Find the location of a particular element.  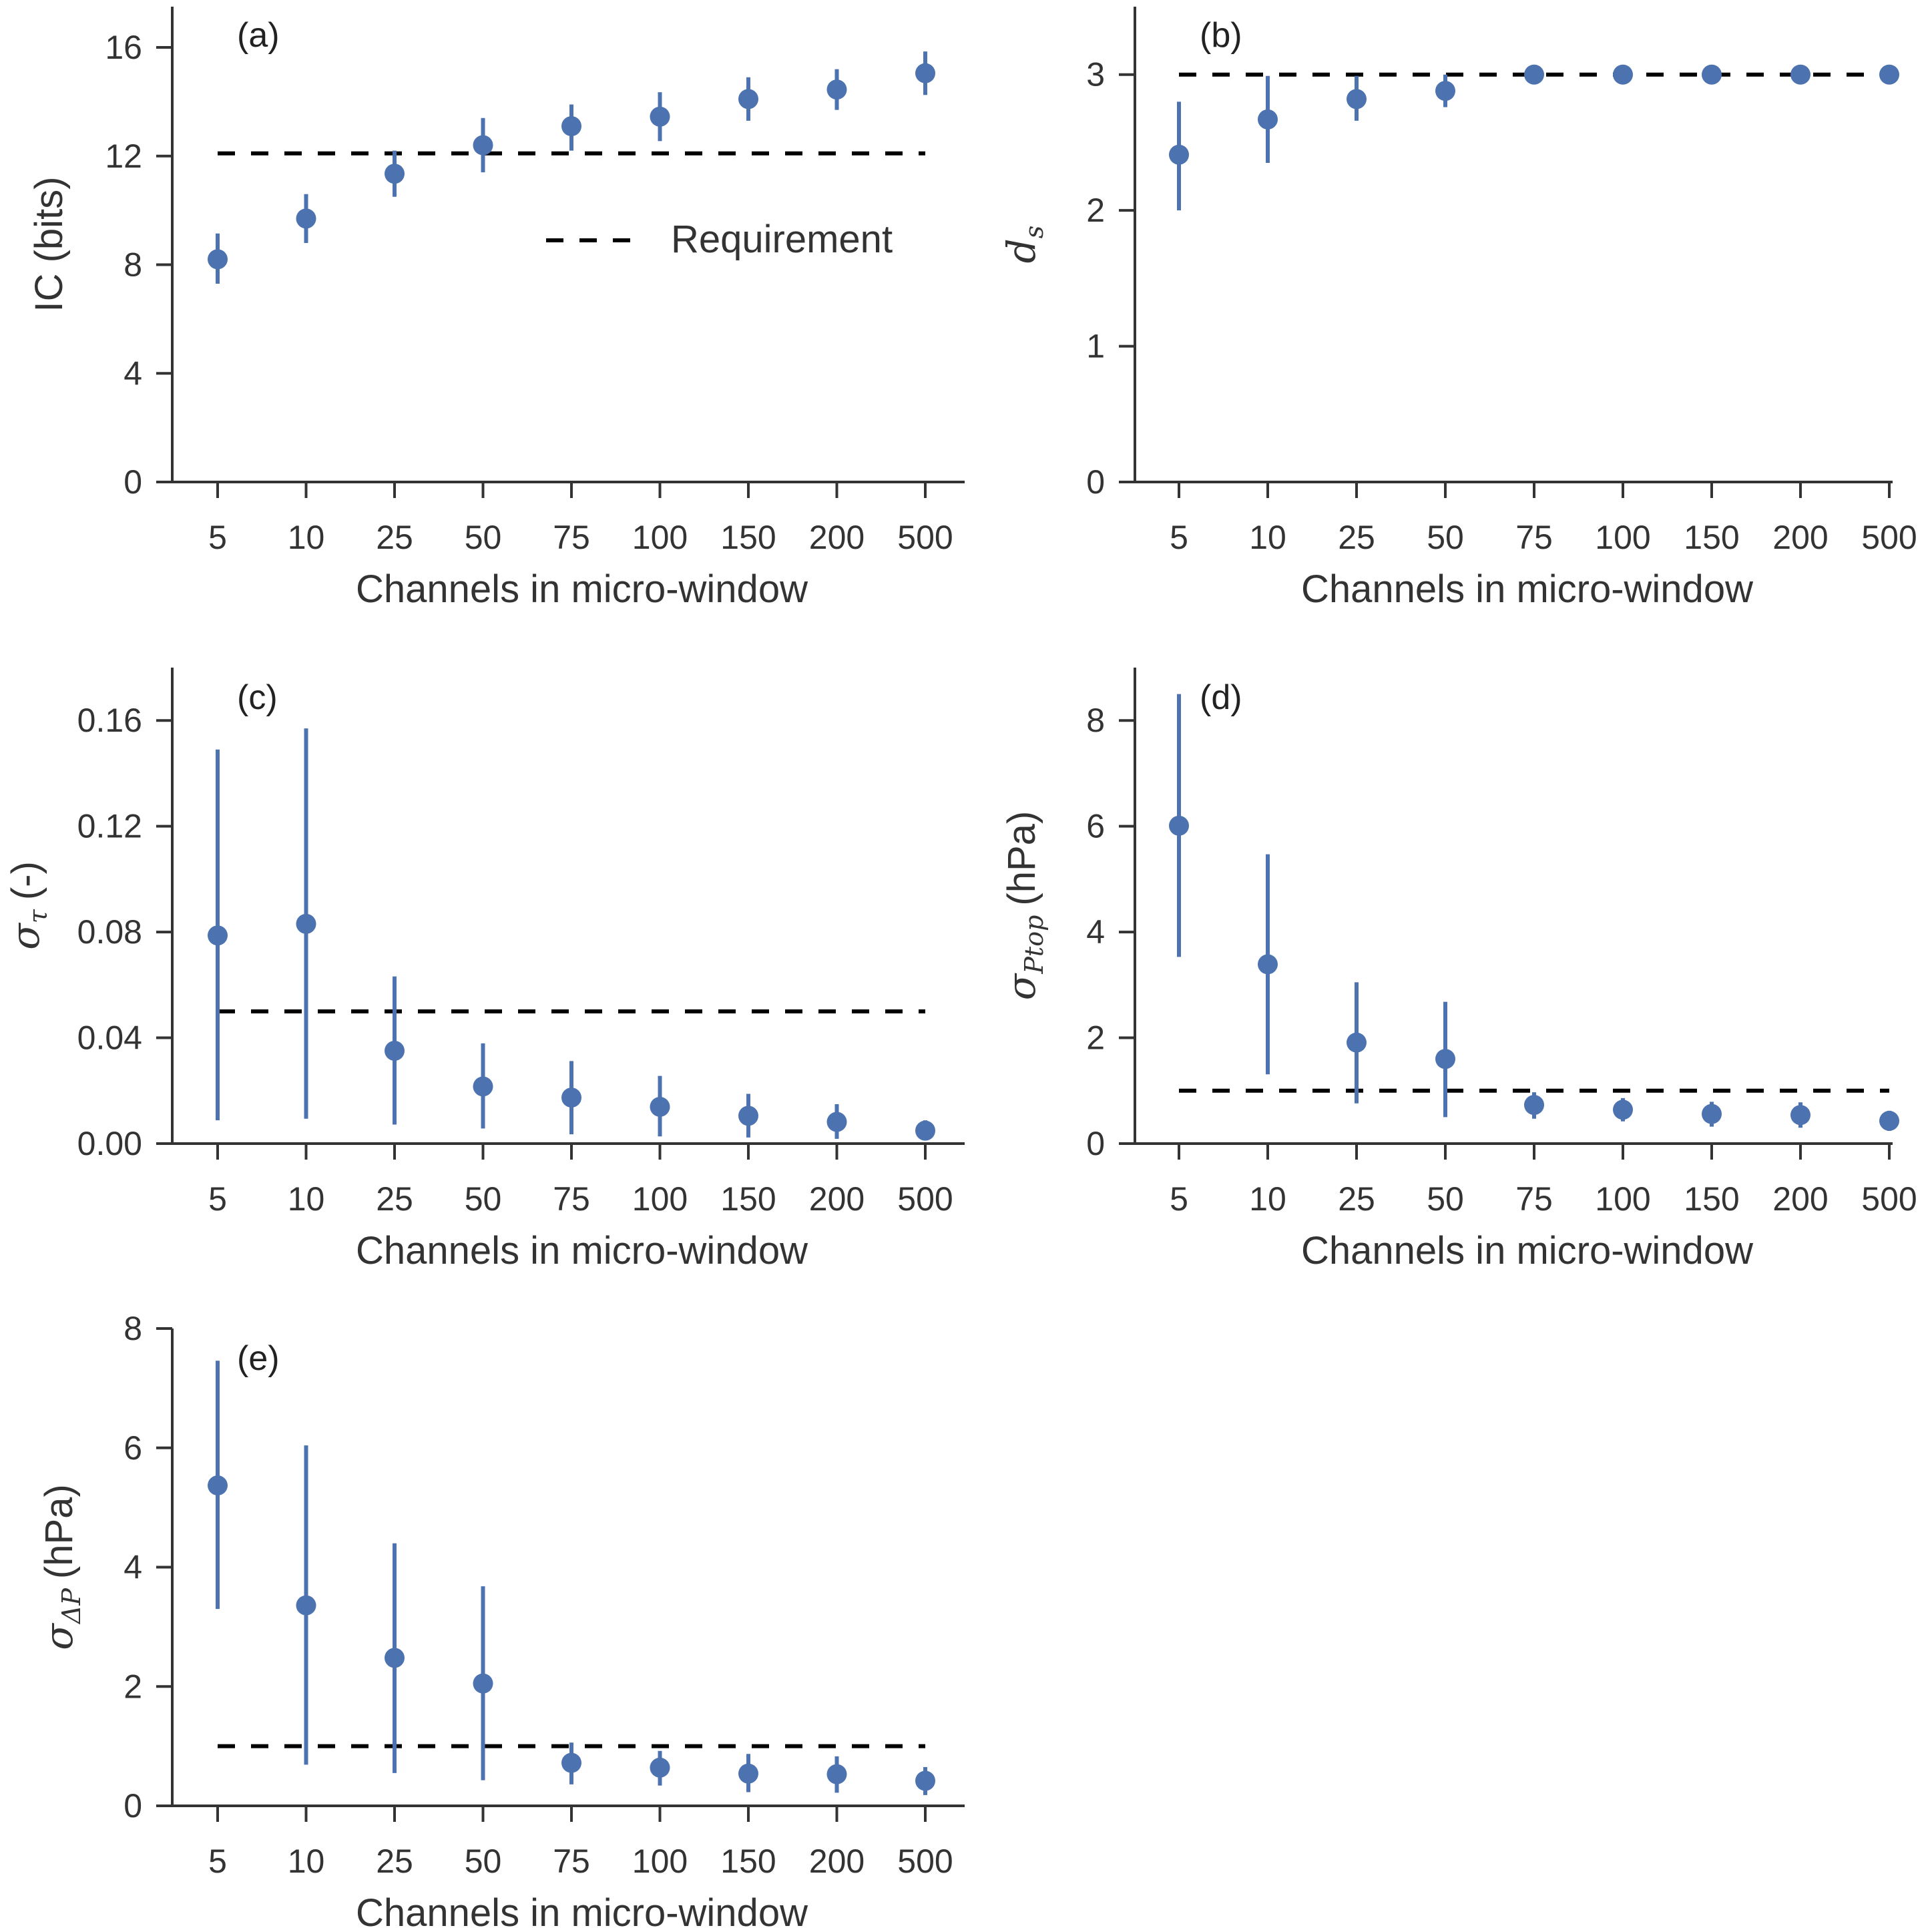

y-tick-label: 0.04 is located at coordinates (109, 1038).